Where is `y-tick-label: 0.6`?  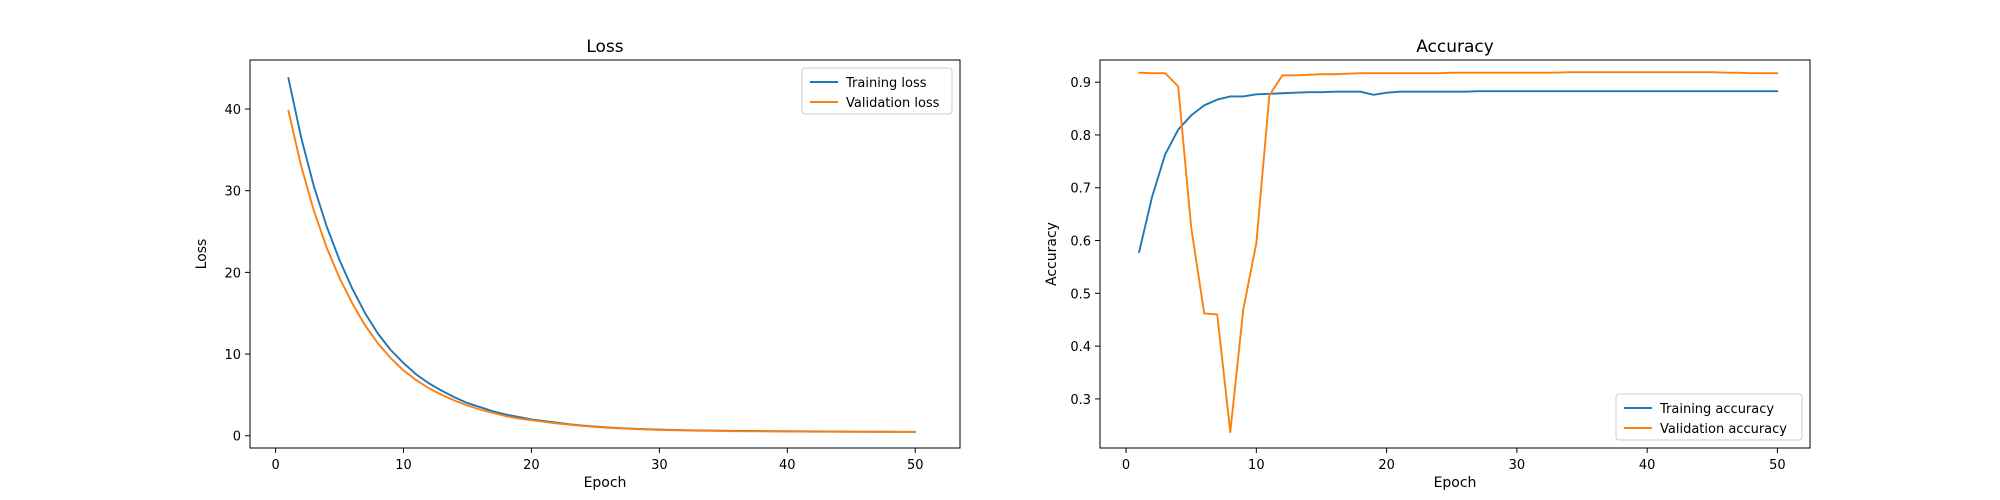 y-tick-label: 0.6 is located at coordinates (1080, 242).